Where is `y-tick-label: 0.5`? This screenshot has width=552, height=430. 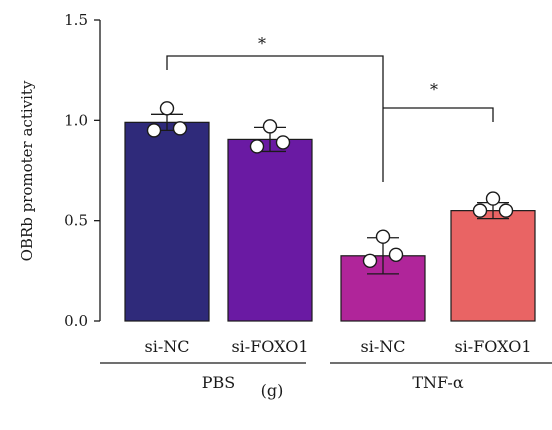 y-tick-label: 0.5 is located at coordinates (76, 221).